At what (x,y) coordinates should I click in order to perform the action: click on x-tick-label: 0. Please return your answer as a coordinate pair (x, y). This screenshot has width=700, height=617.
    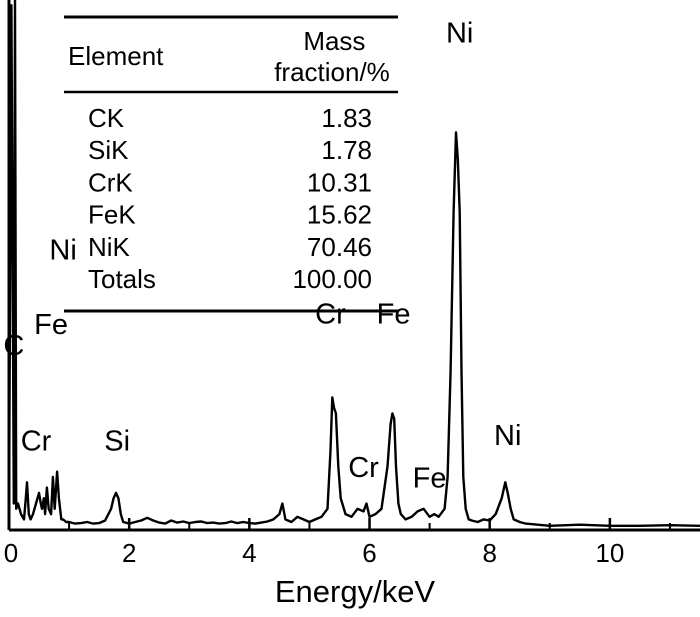
    Looking at the image, I should click on (11, 553).